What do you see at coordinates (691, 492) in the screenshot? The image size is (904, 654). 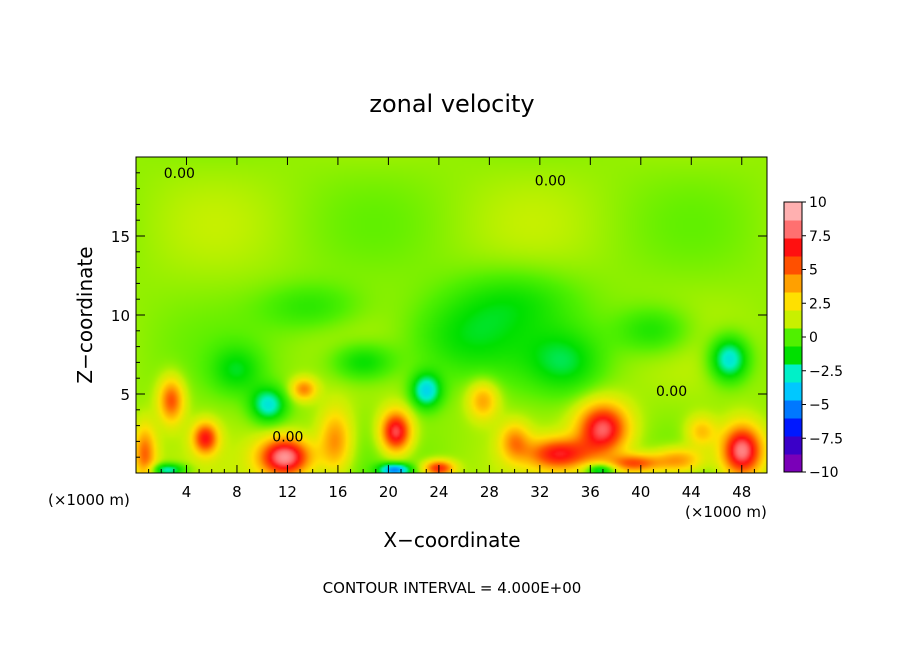 I see `x-tick-label: 44` at bounding box center [691, 492].